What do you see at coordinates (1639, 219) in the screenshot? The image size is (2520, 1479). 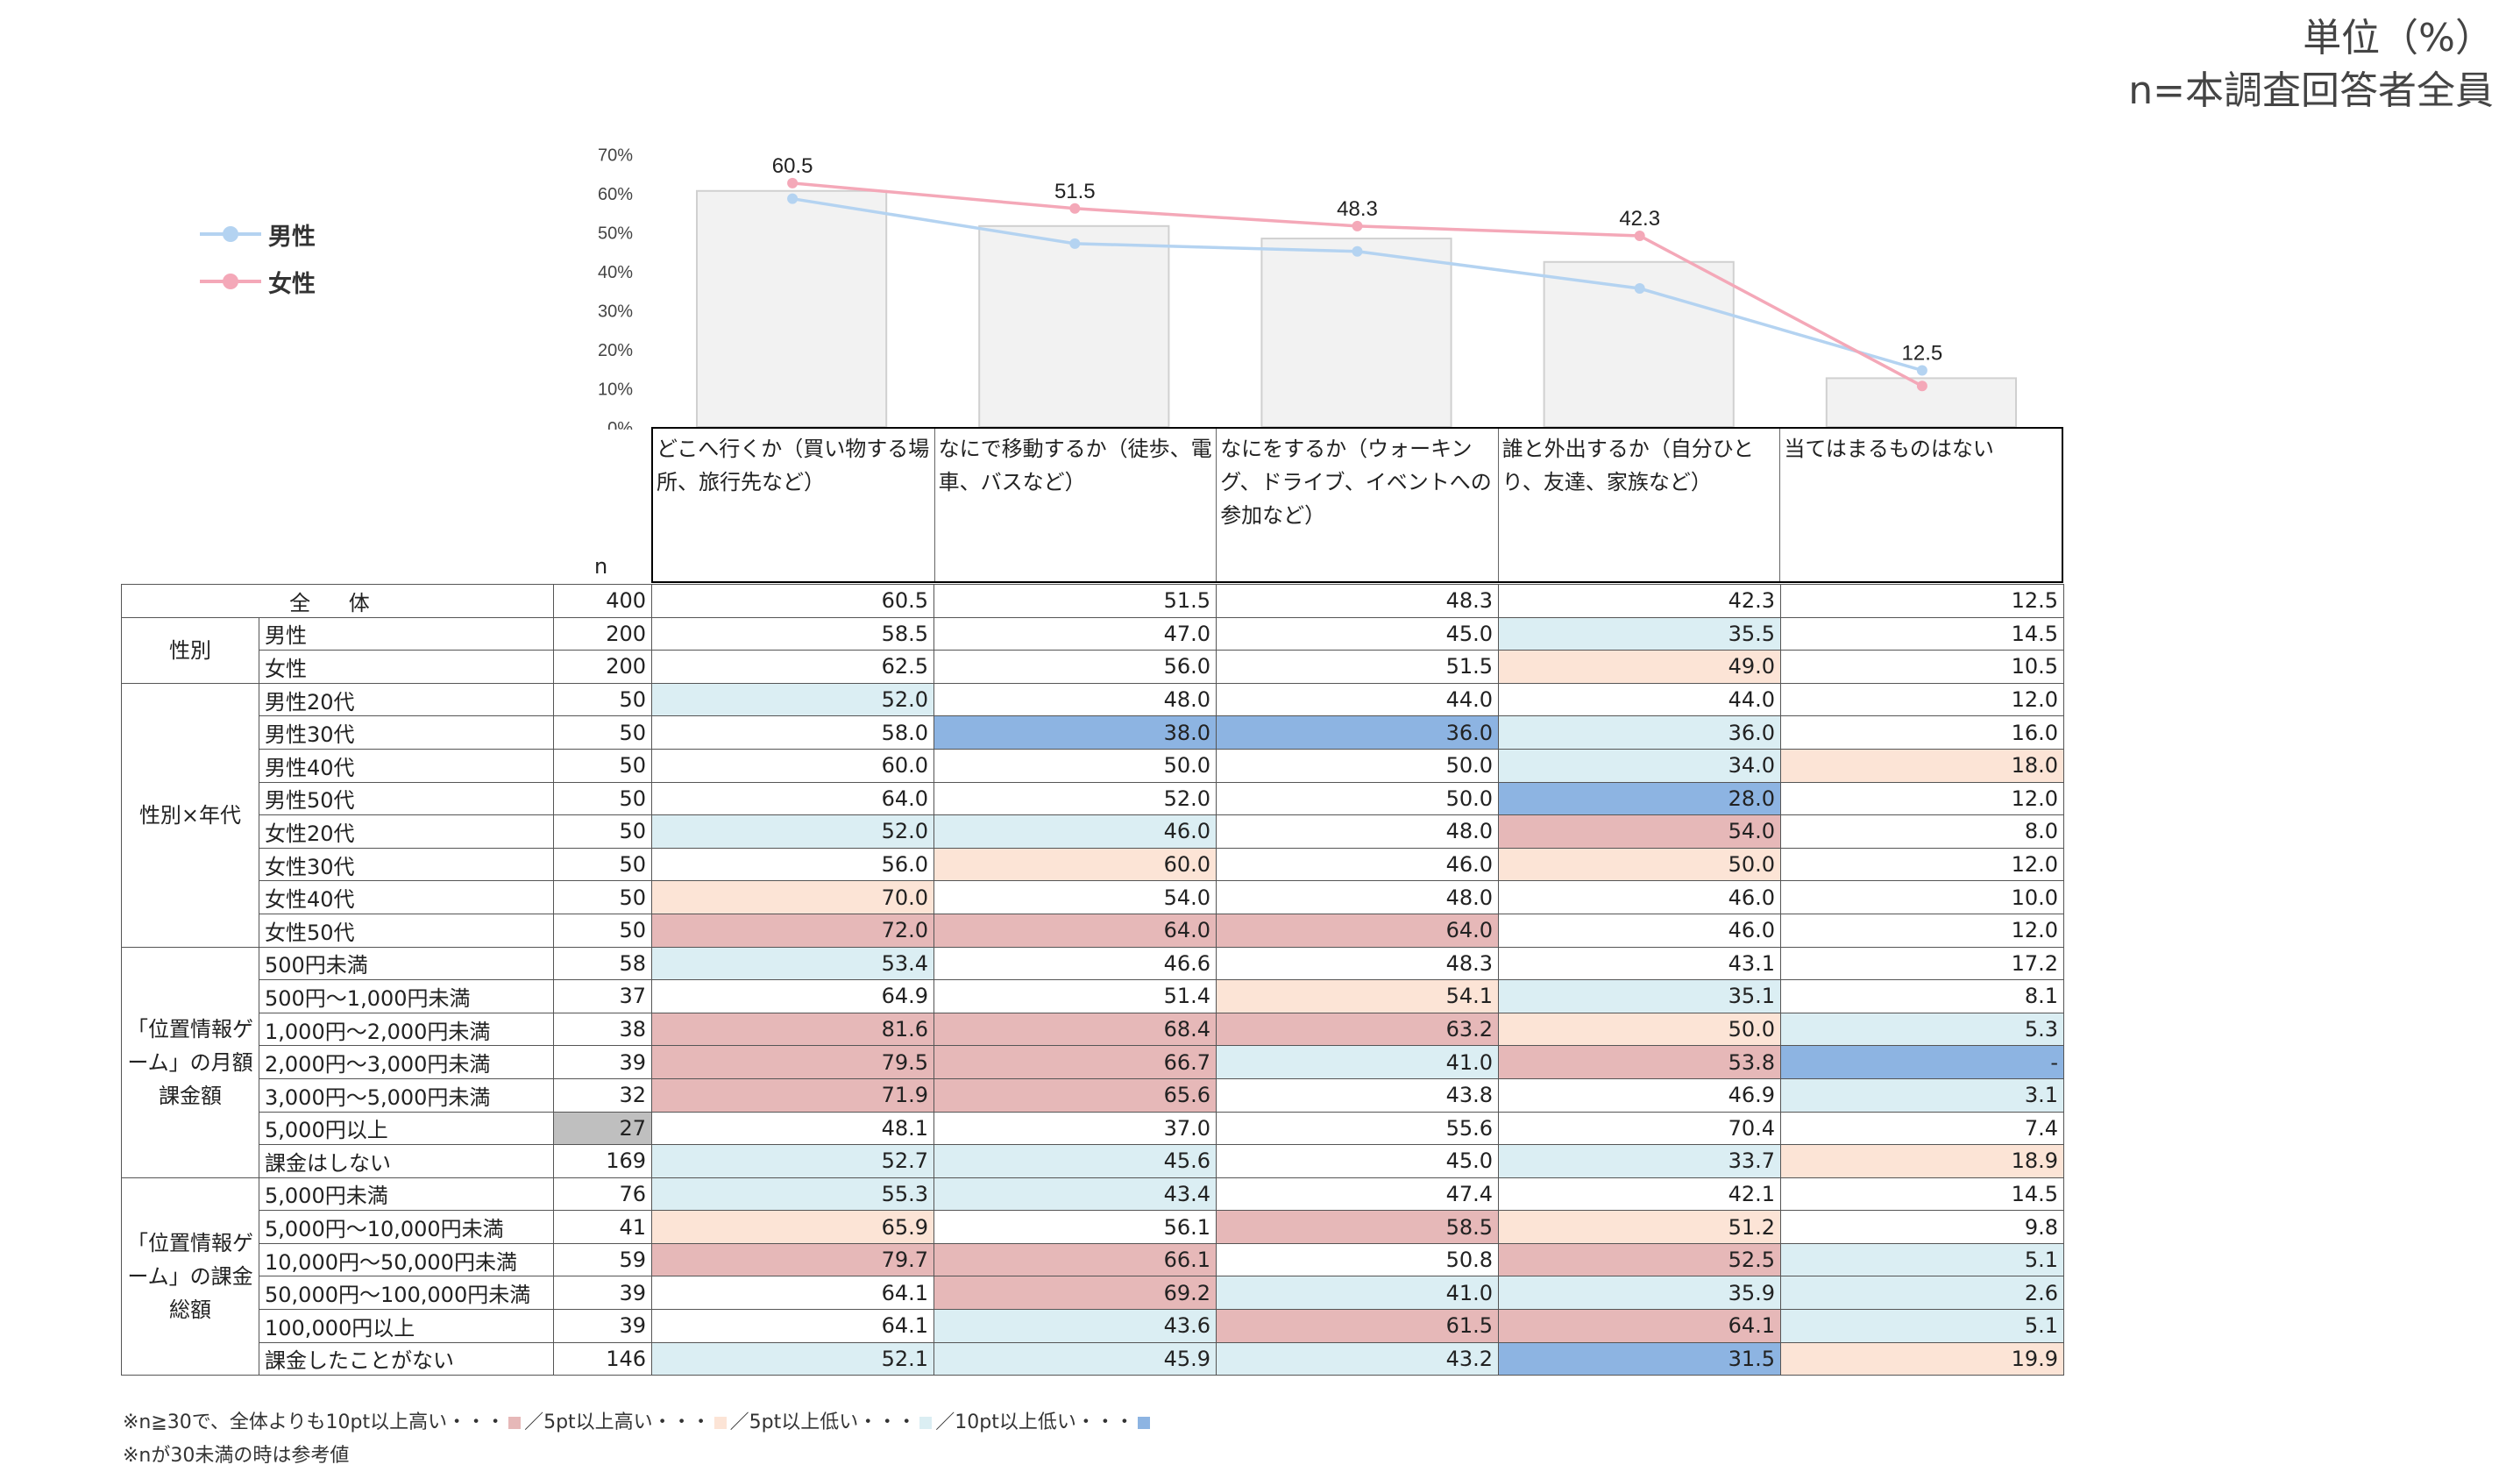 I see `data-label: 42.3` at bounding box center [1639, 219].